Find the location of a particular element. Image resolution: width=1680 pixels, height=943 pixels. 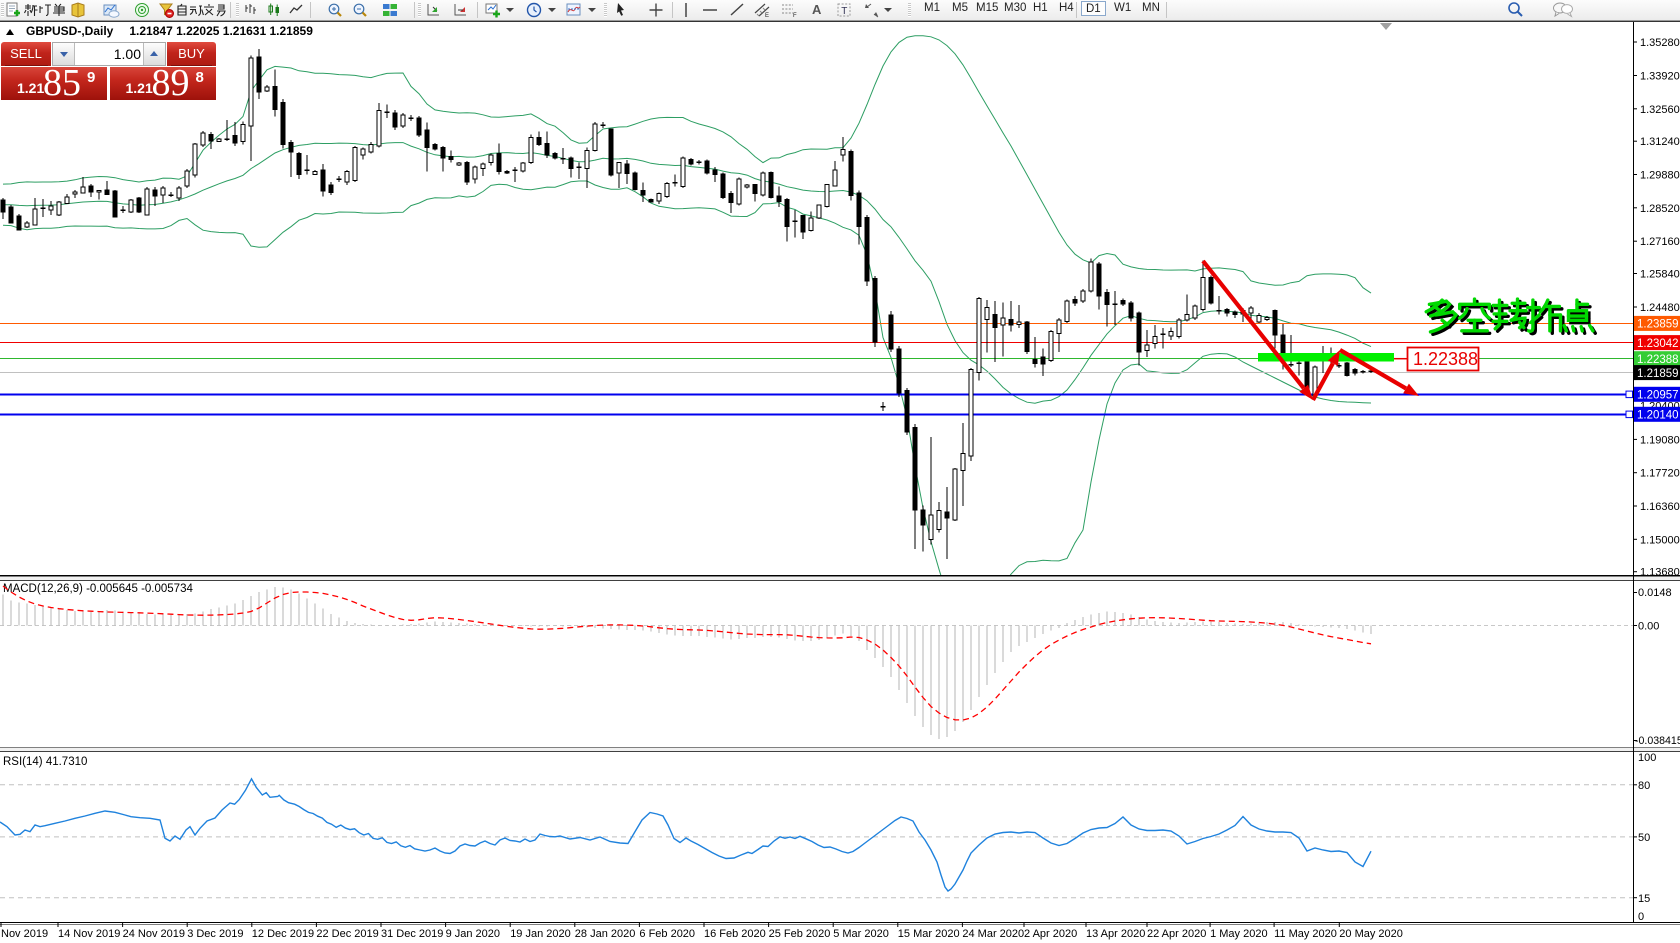

svg-text: 1.20140 is located at coordinates (1658, 416).